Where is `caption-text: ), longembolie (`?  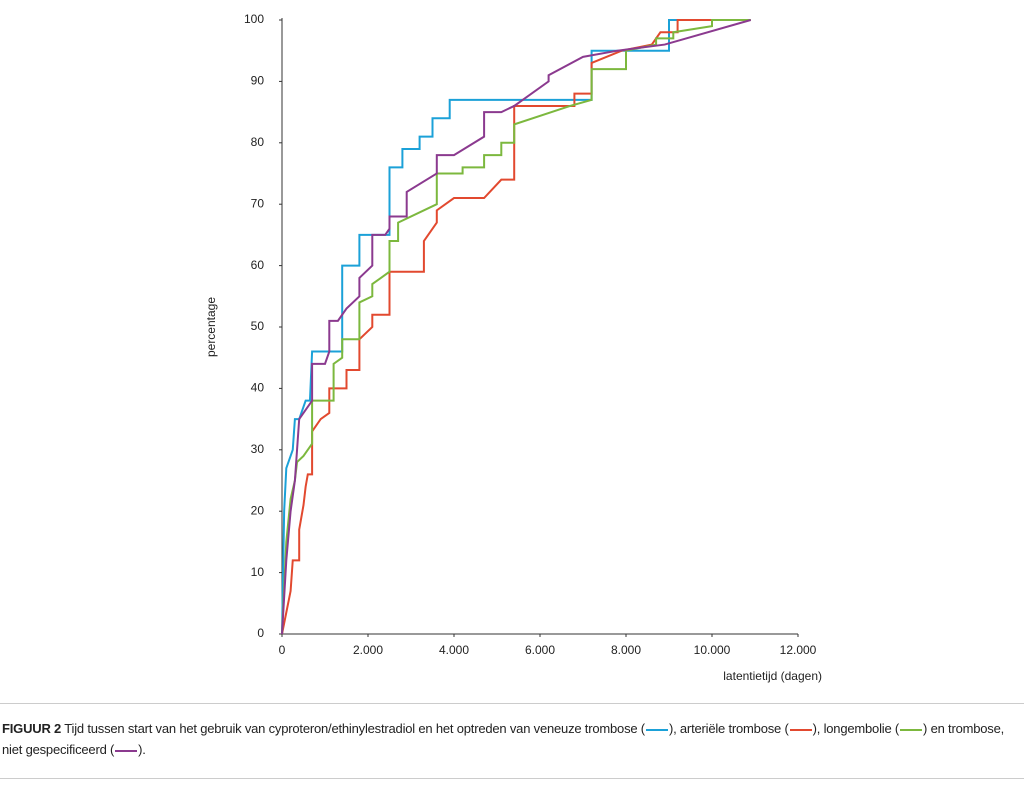 caption-text: ), longembolie ( is located at coordinates (856, 728).